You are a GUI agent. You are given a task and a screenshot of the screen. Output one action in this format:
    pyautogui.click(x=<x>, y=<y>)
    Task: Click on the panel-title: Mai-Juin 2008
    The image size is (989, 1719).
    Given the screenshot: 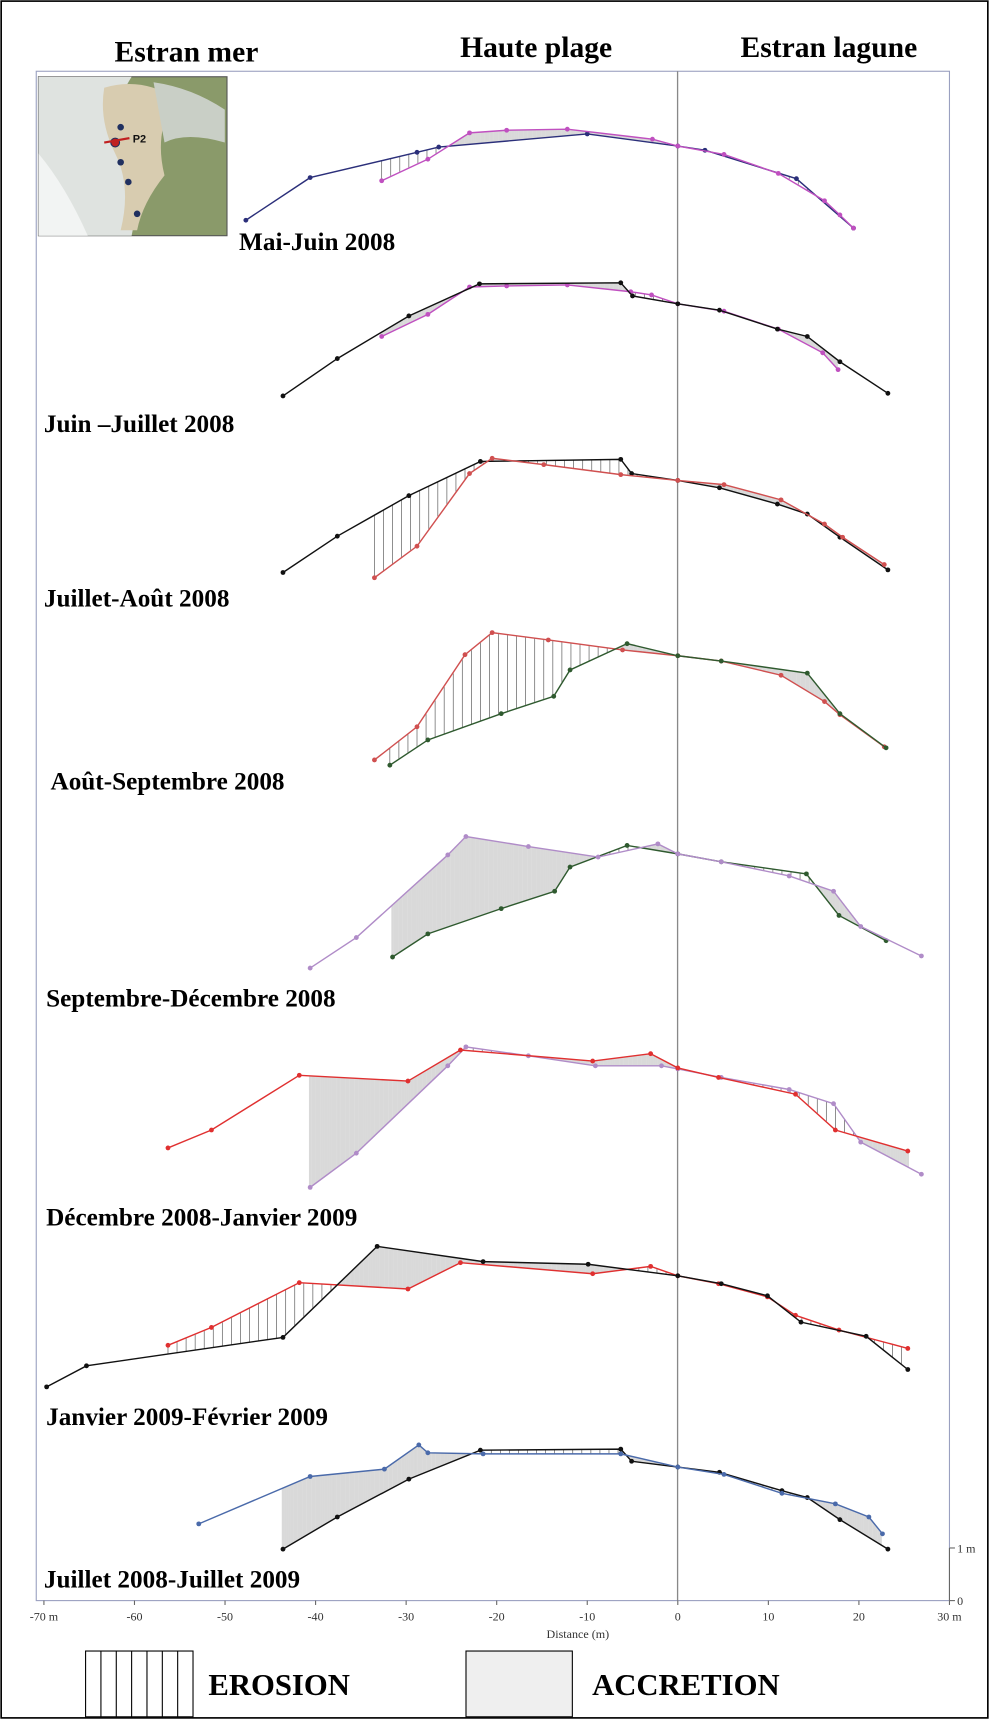 What is the action you would take?
    pyautogui.click(x=317, y=242)
    